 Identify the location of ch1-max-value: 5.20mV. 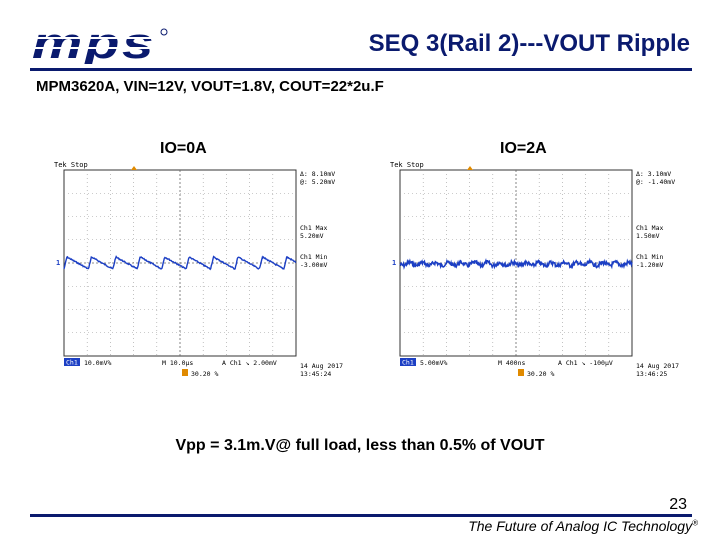
(312, 236).